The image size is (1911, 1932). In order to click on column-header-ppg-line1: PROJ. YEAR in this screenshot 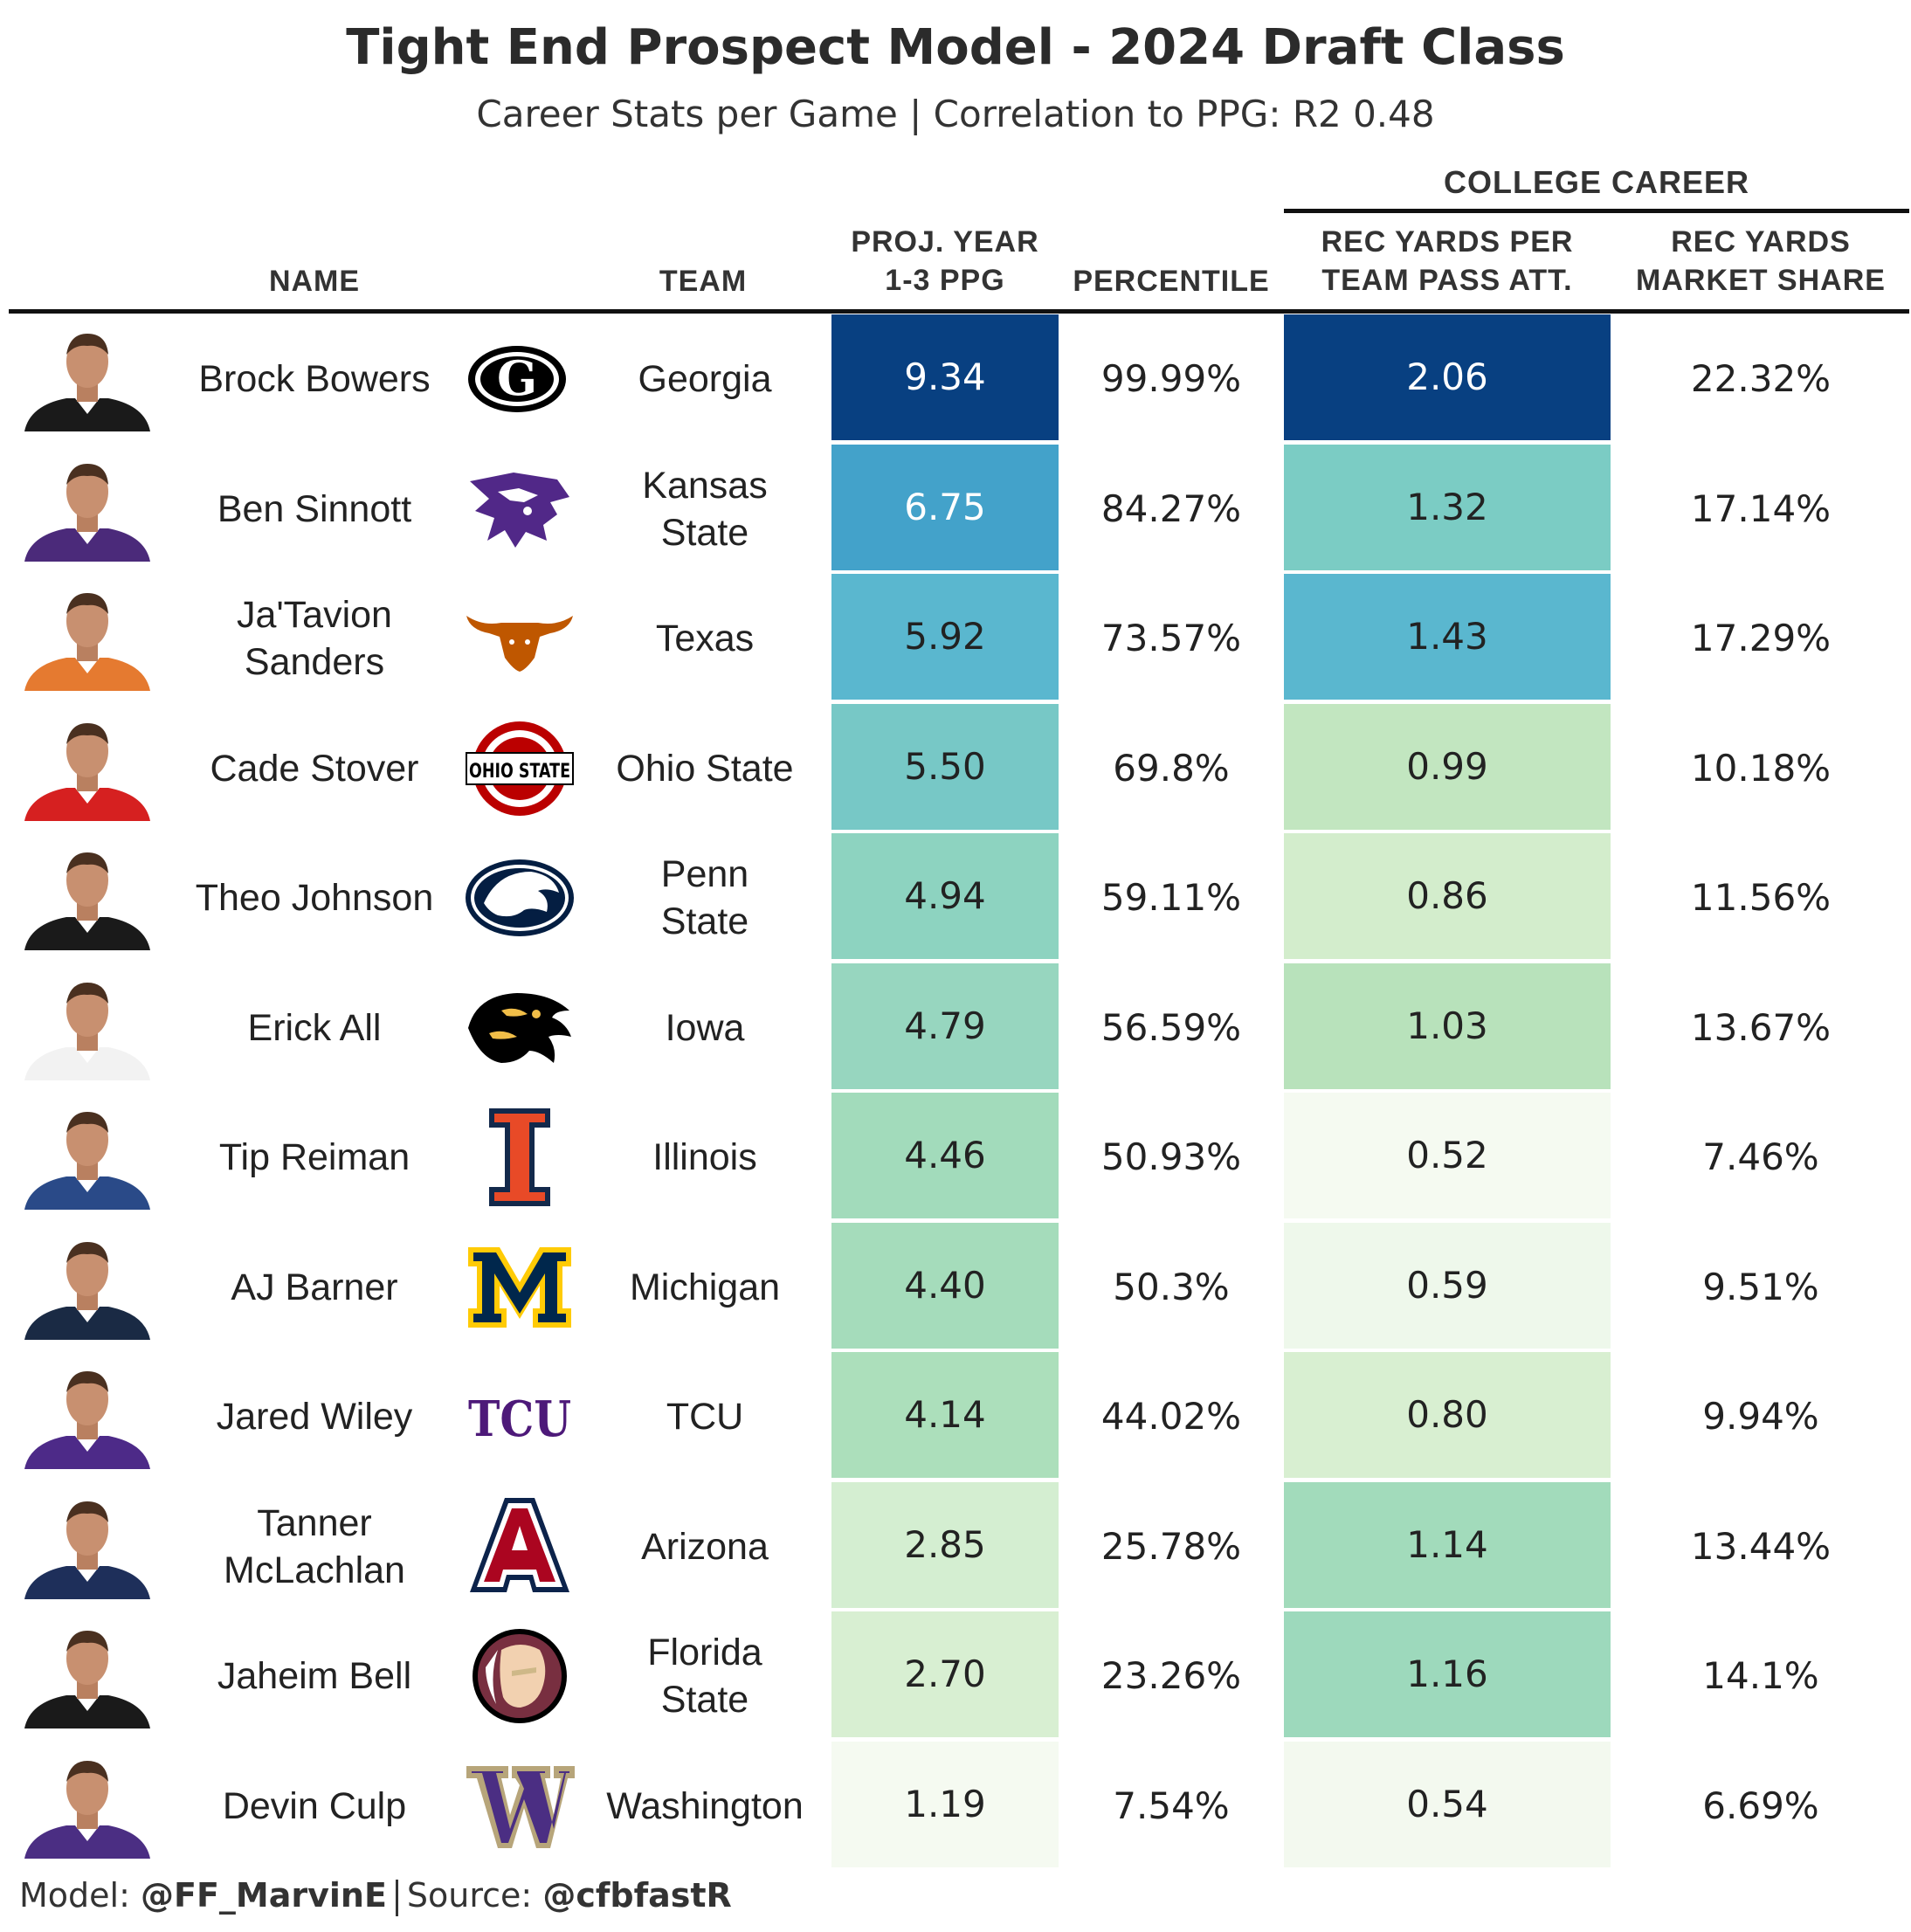, I will do `click(945, 242)`.